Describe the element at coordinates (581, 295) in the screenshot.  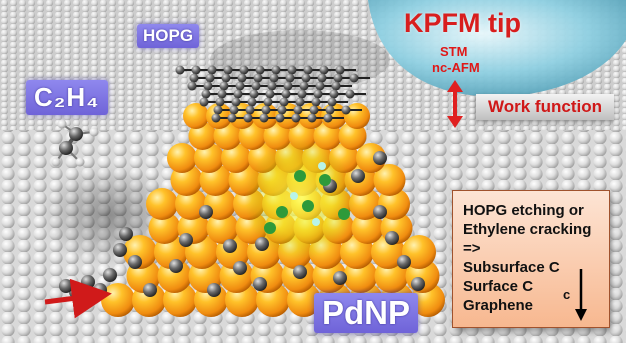
I see `down-arrow-icon` at that location.